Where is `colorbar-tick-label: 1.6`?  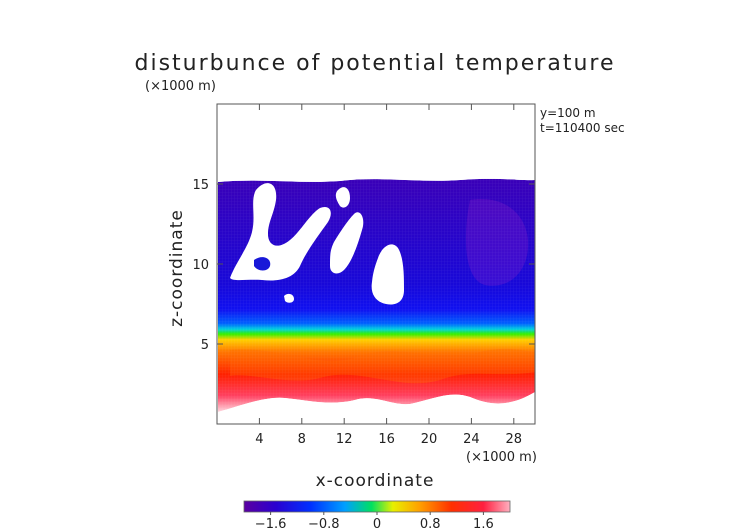 colorbar-tick-label: 1.6 is located at coordinates (483, 524).